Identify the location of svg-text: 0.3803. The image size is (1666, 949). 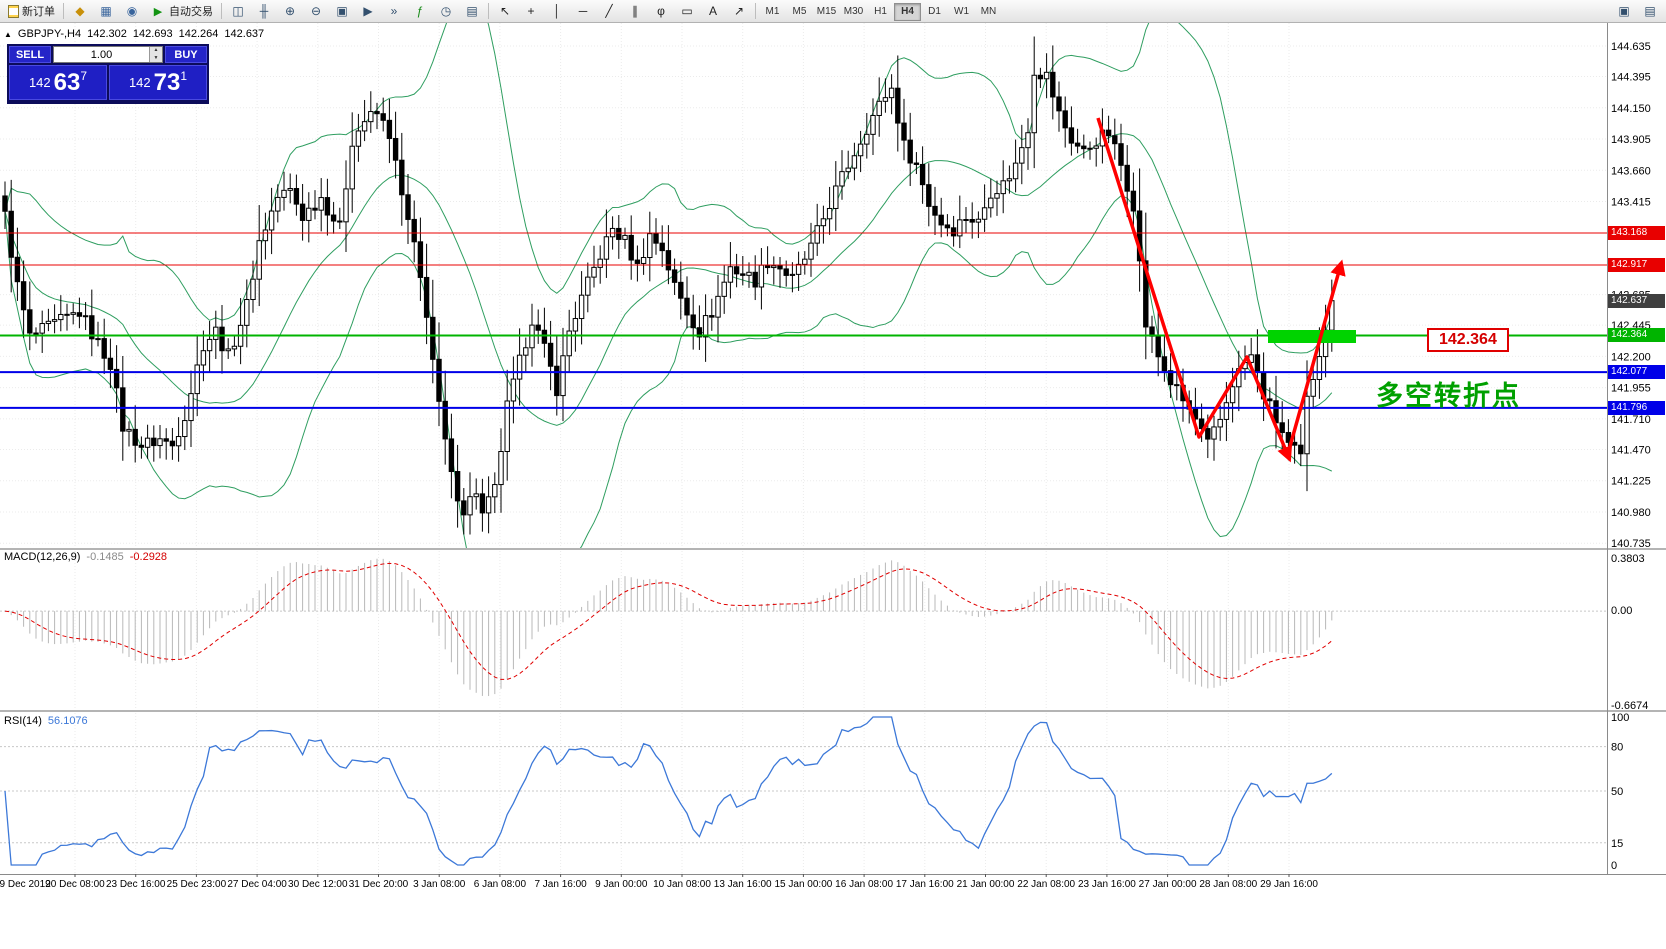
(1628, 559).